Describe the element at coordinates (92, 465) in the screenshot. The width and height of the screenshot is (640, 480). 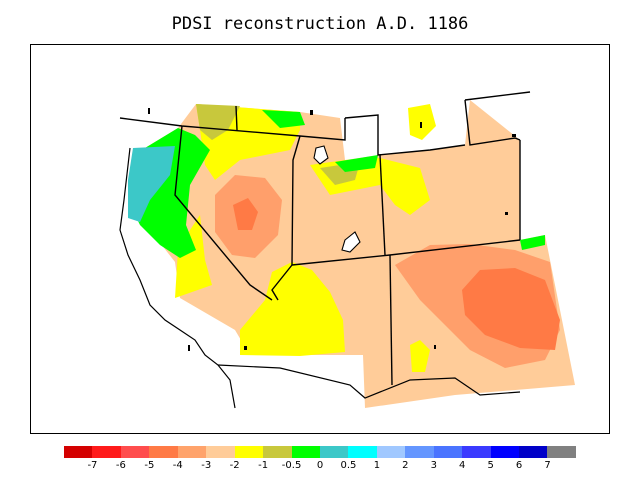
I see `legend-label: -7` at that location.